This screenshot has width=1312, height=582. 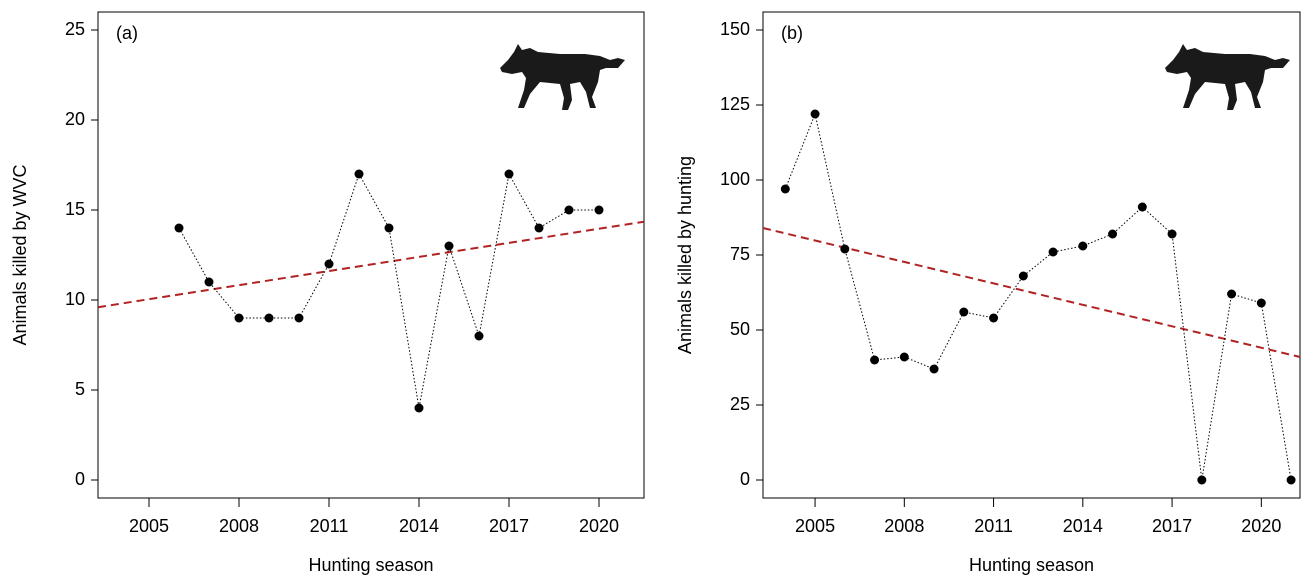 What do you see at coordinates (735, 179) in the screenshot?
I see `y-tick-label: 100` at bounding box center [735, 179].